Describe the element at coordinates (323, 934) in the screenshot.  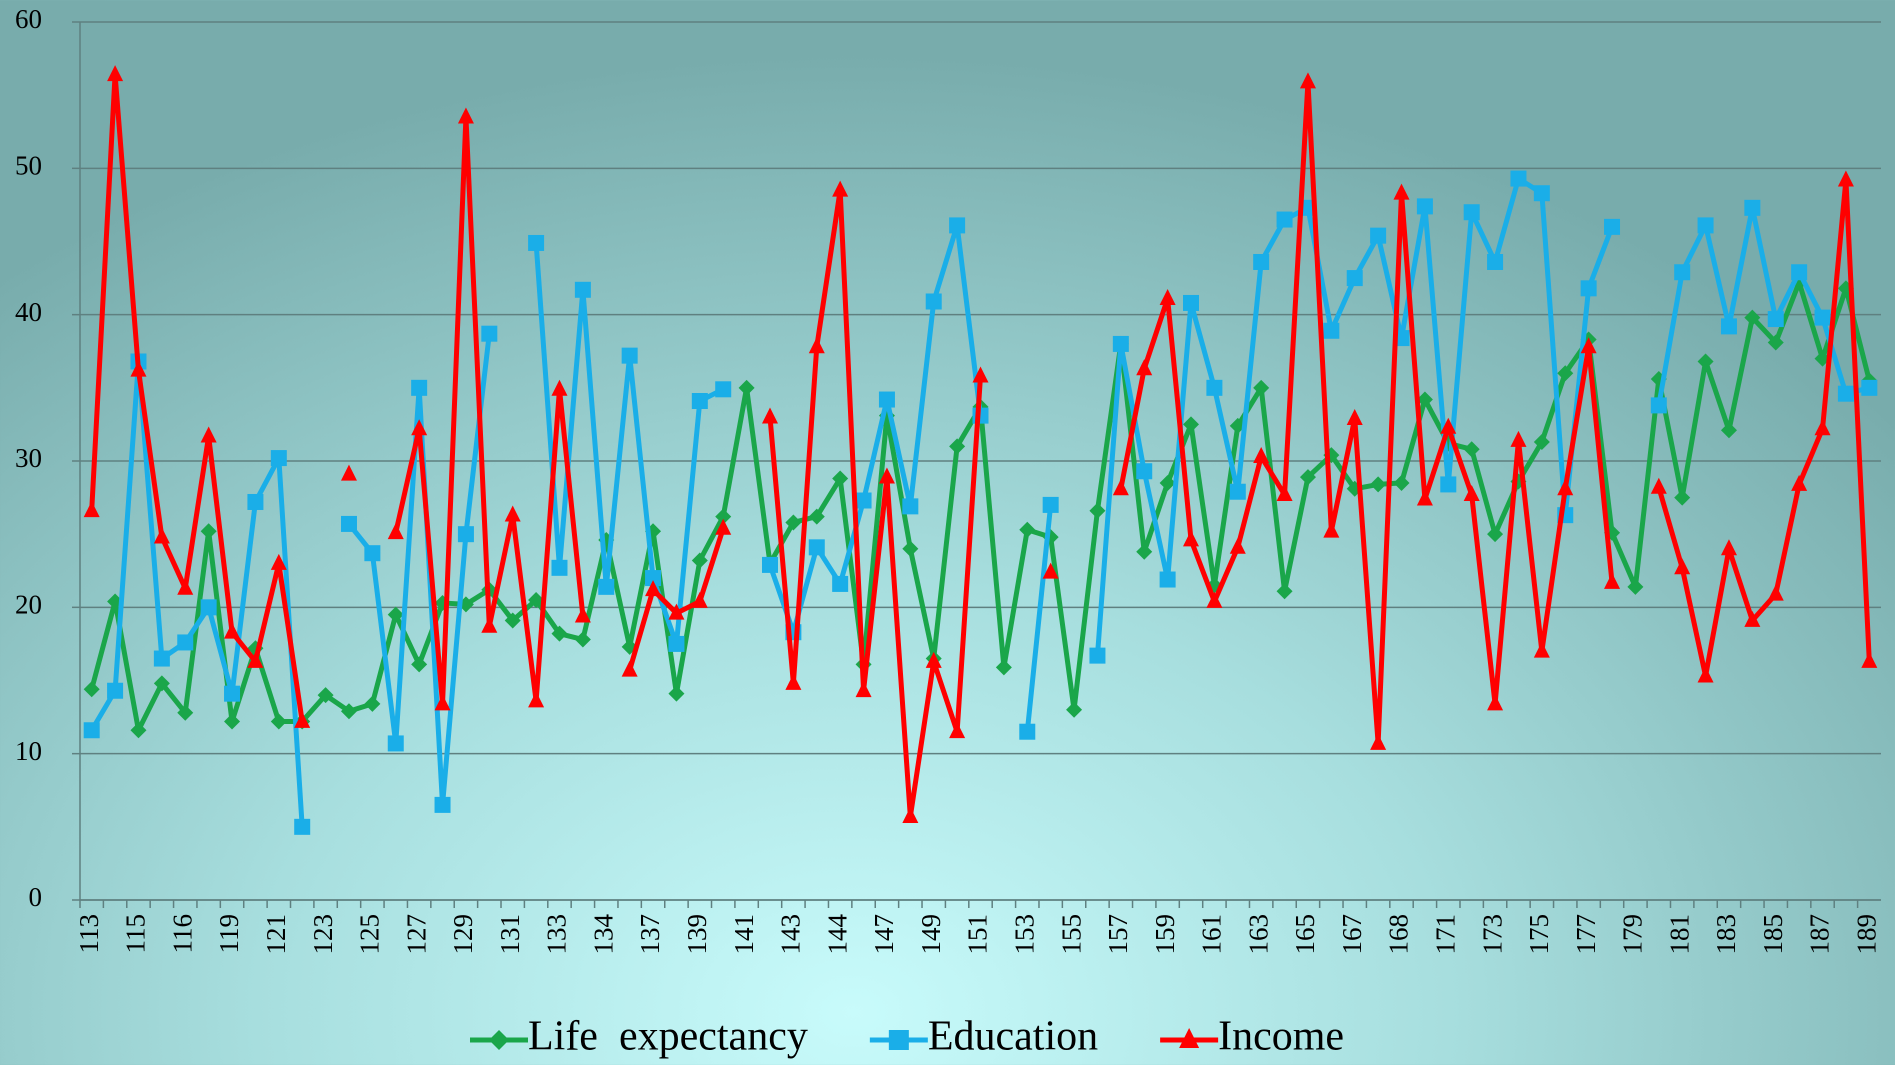
I see `x-tick-label: 123` at that location.